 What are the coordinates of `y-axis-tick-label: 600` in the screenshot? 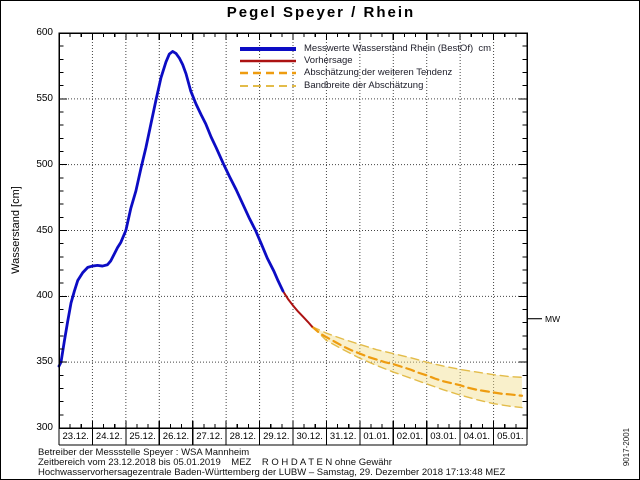 It's located at (44, 32).